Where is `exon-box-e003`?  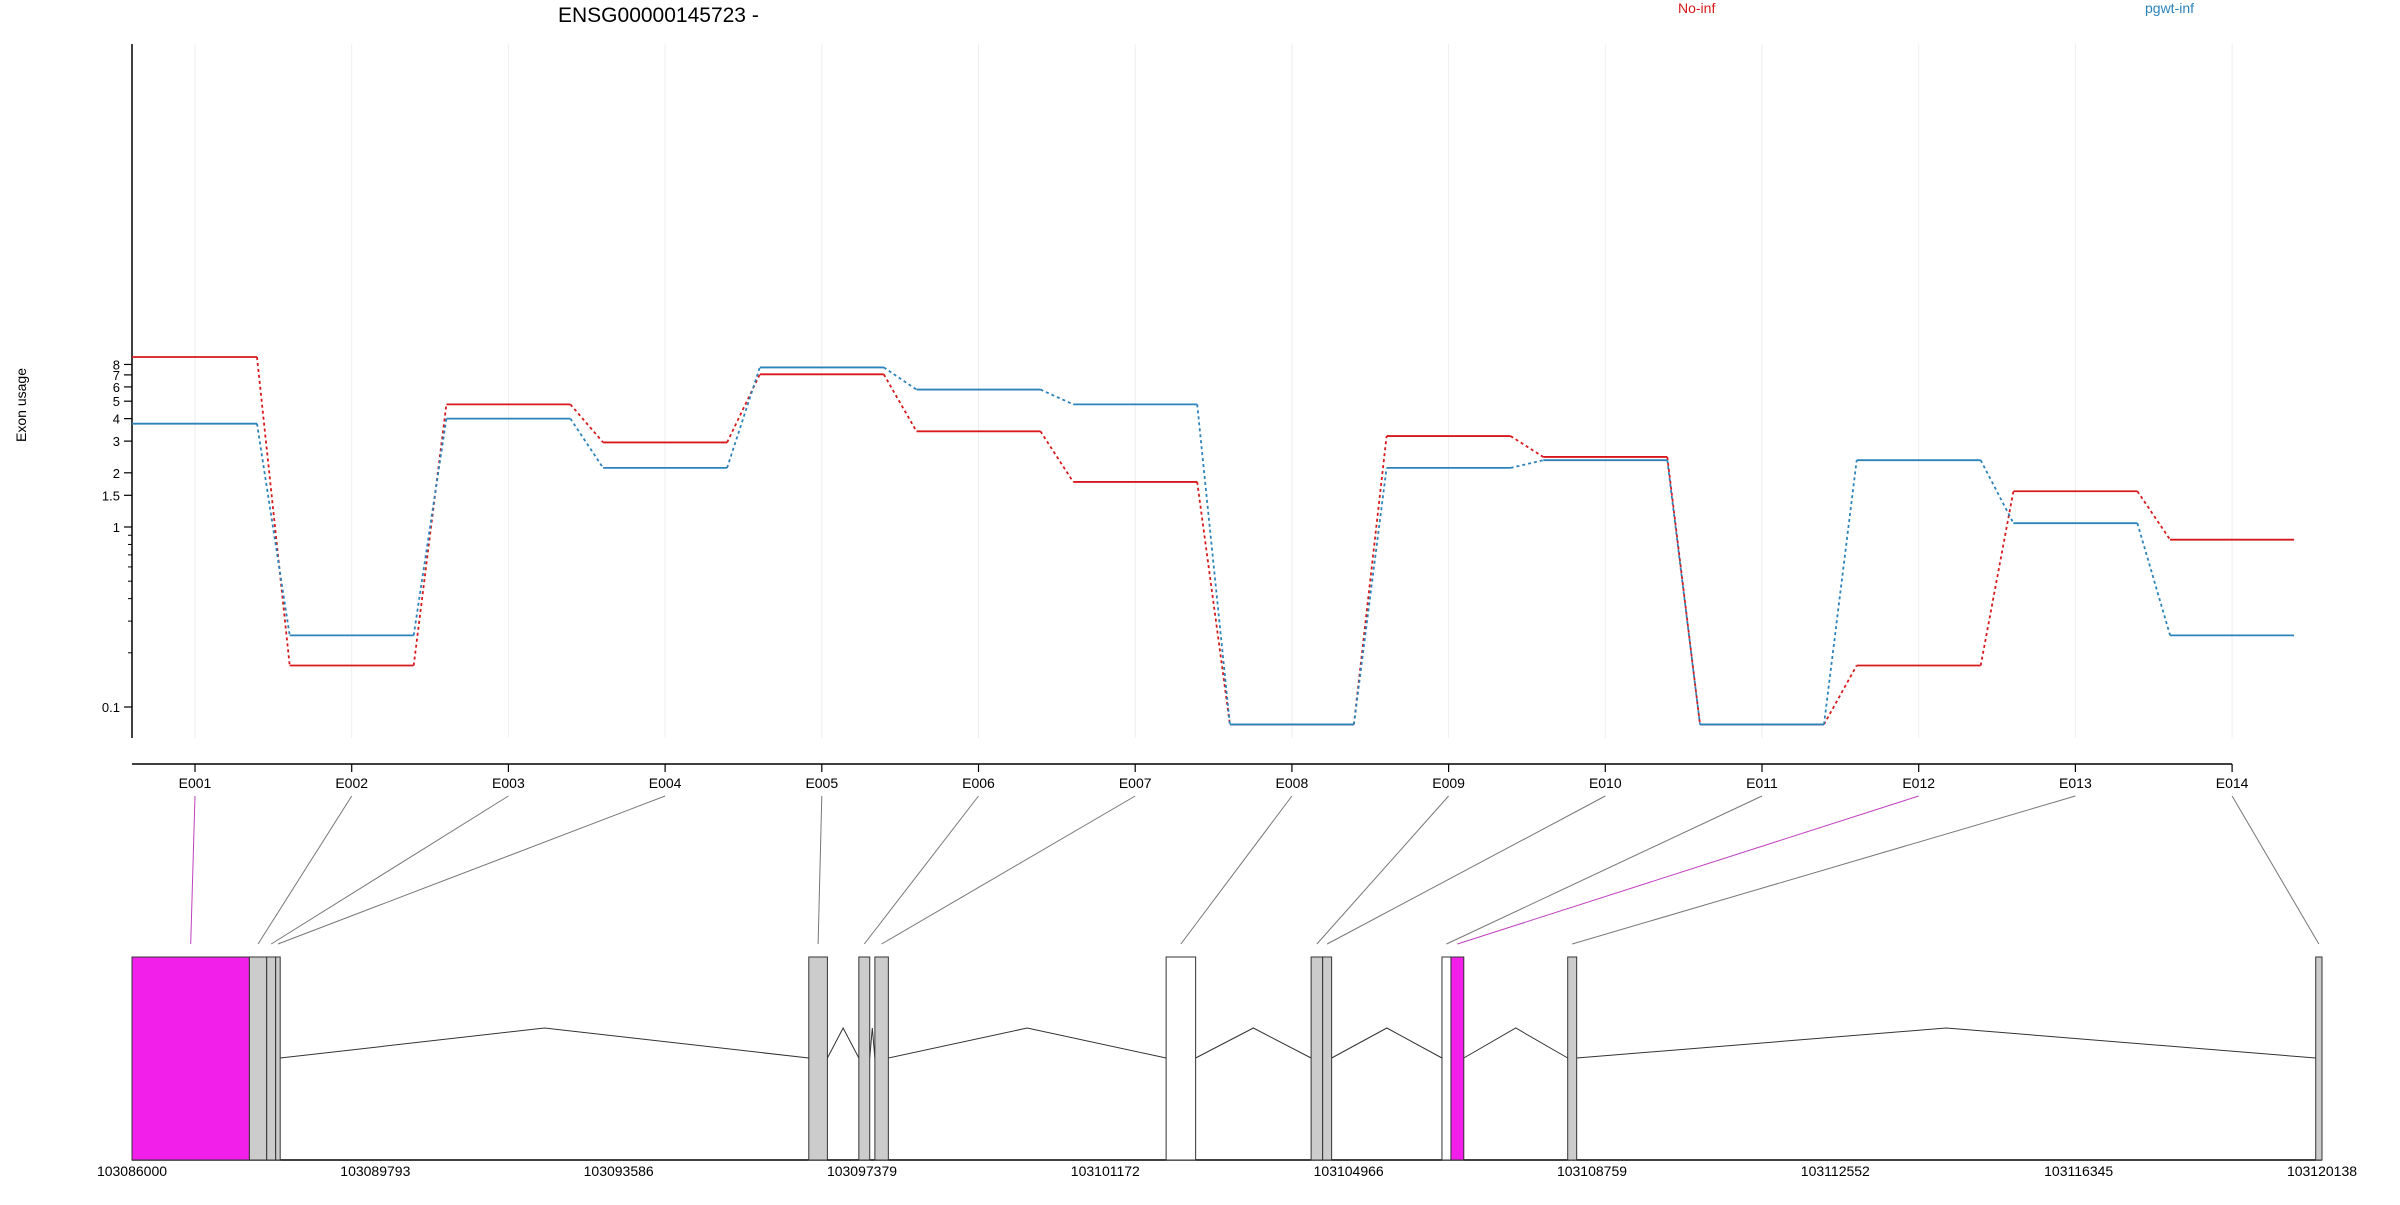
exon-box-e003 is located at coordinates (271, 1058).